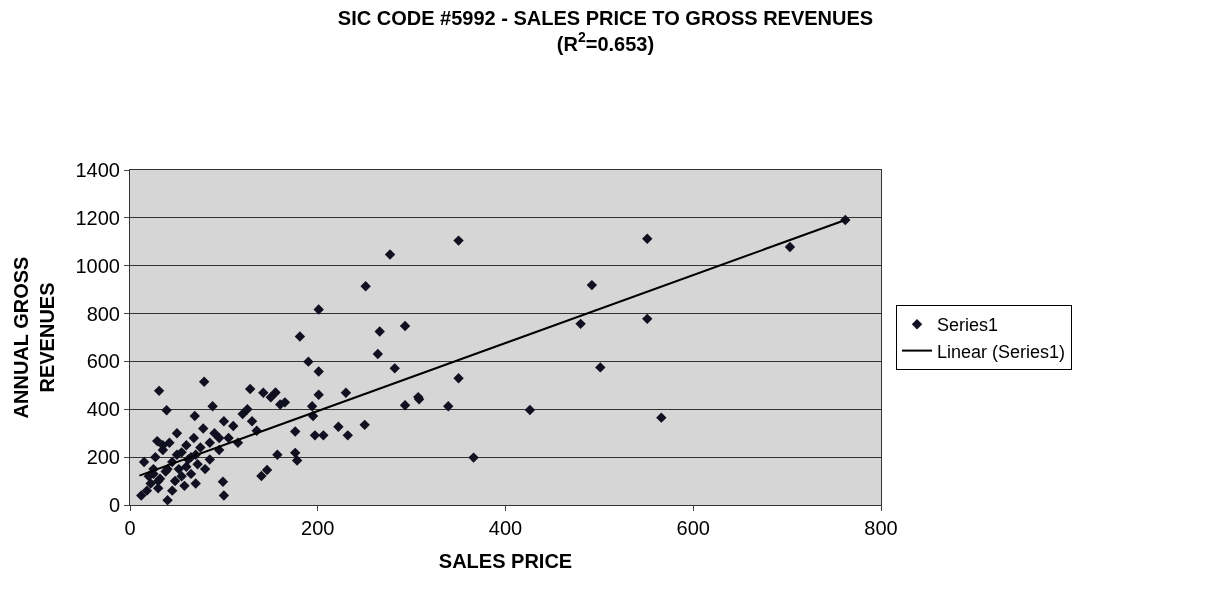 The width and height of the screenshot is (1211, 615). Describe the element at coordinates (114, 505) in the screenshot. I see `y-tick-label: 0` at that location.